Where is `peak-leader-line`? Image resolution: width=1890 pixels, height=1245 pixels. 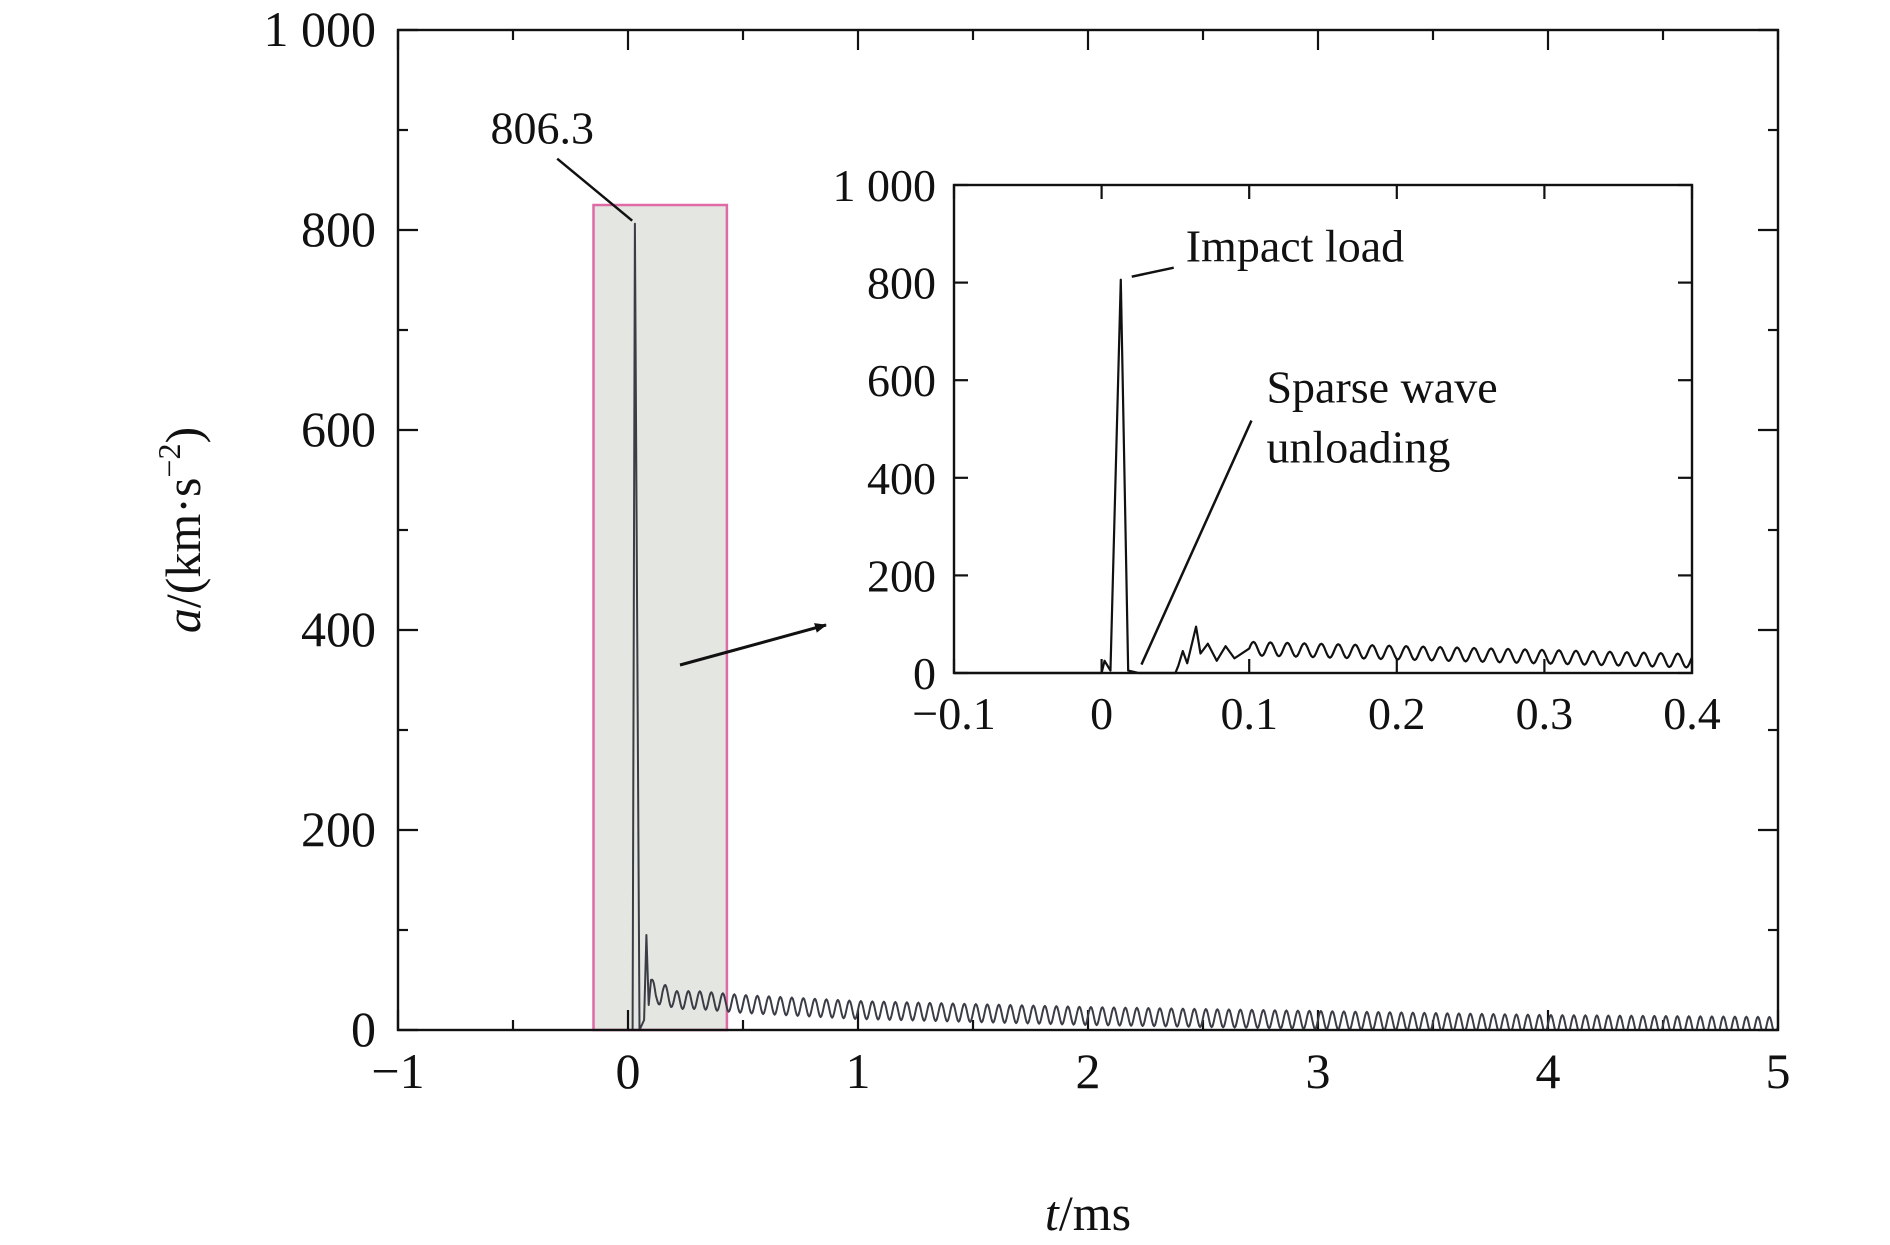 peak-leader-line is located at coordinates (594, 189).